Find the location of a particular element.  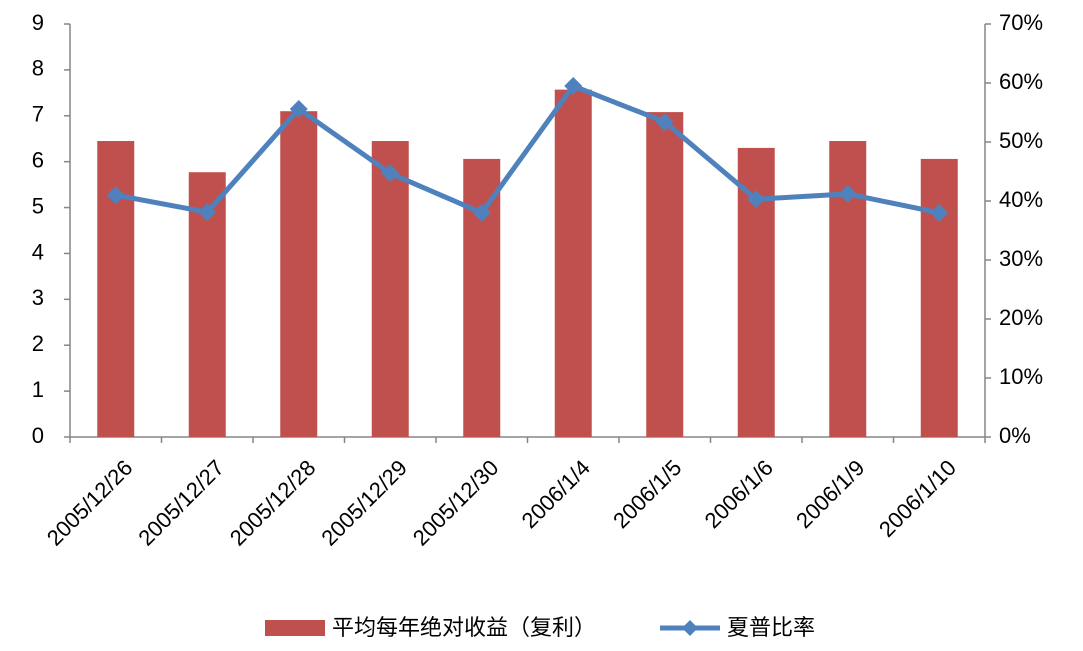

y2-tick-label: 50% is located at coordinates (1021, 140).